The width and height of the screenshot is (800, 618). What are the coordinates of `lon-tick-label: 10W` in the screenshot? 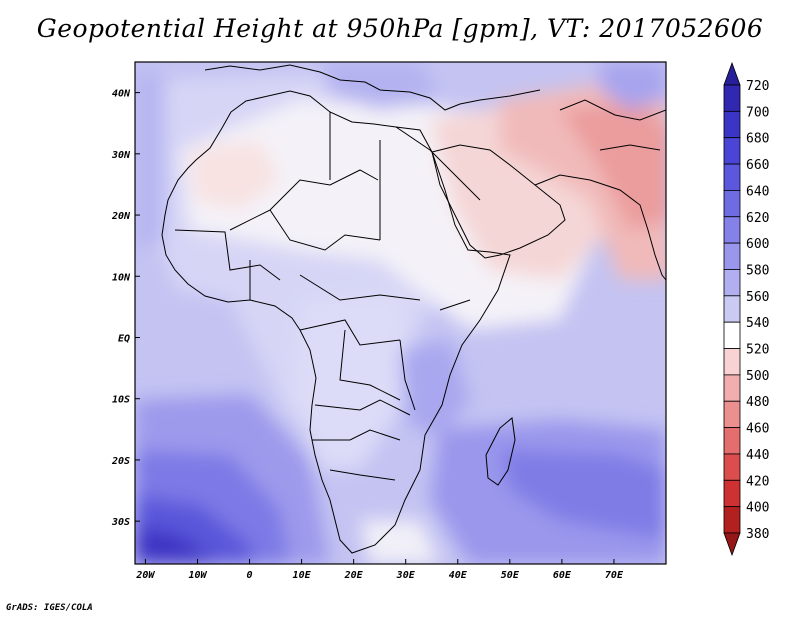 It's located at (197, 575).